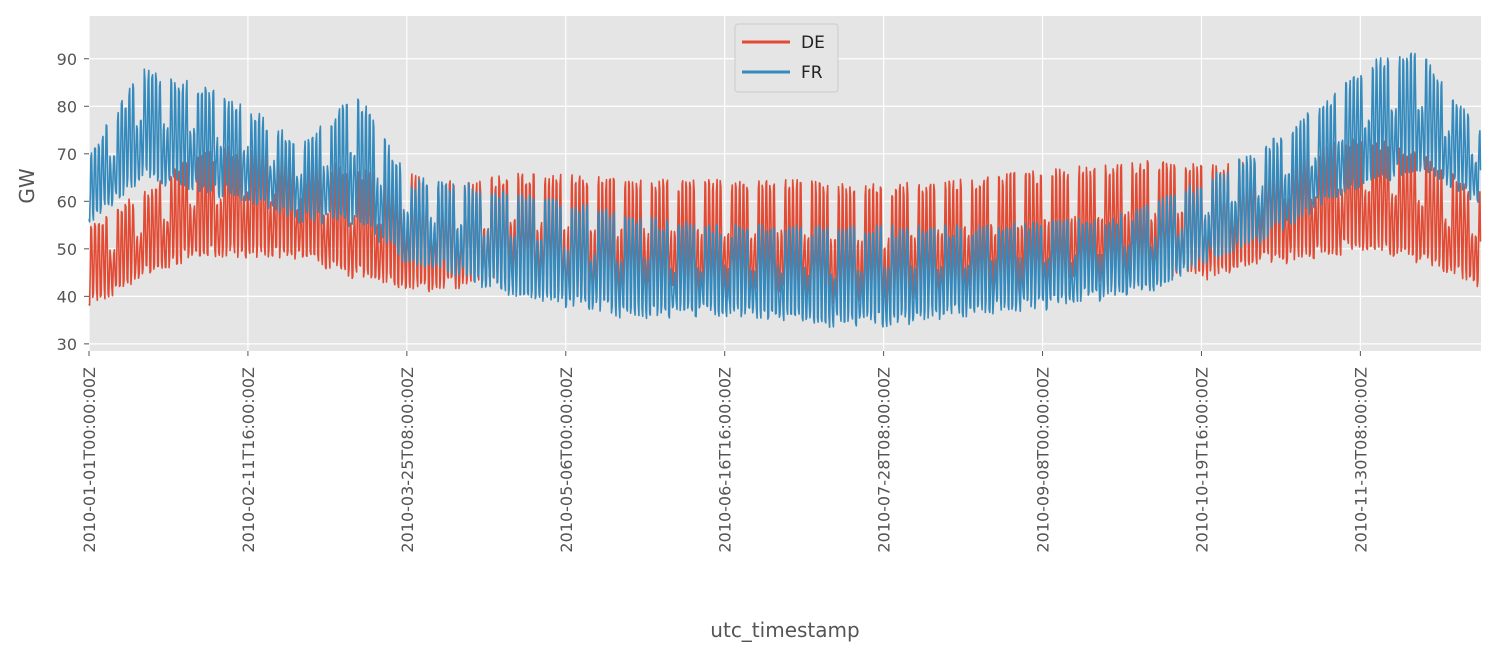  I want to click on x-tick-label: 2010-05-06T00:00:00Z, so click(566, 460).